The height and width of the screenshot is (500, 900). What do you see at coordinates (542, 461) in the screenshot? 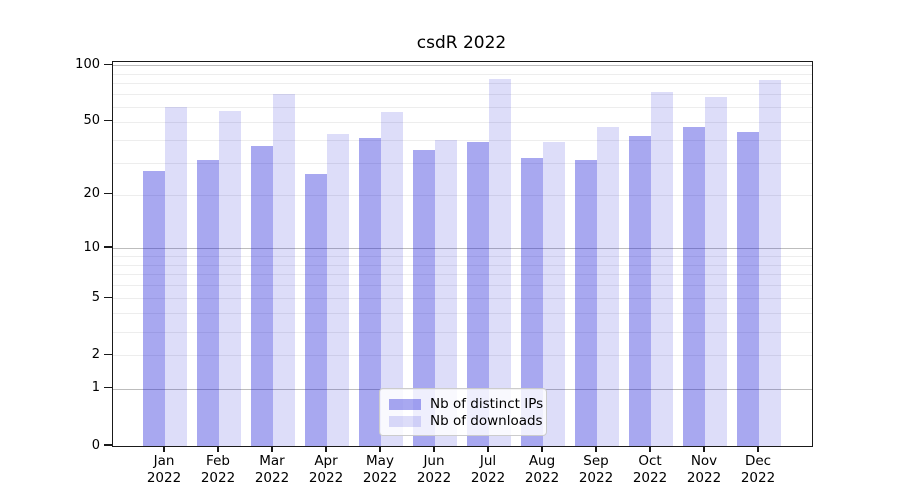
I see `x-tick-label-month: Aug` at bounding box center [542, 461].